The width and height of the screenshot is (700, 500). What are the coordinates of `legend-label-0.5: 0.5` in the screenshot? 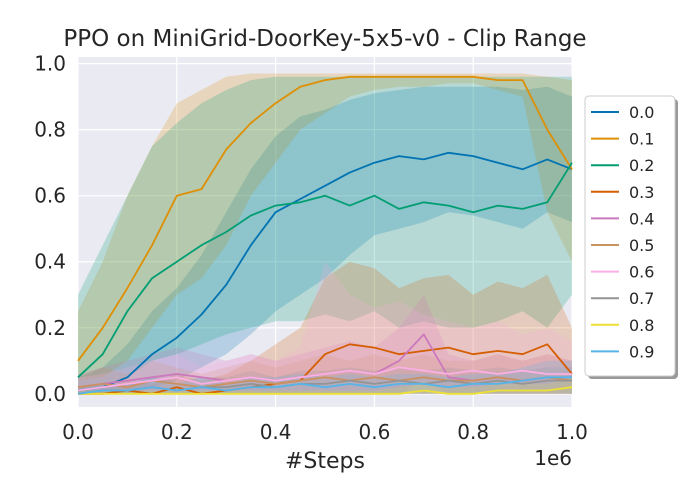 It's located at (641, 245).